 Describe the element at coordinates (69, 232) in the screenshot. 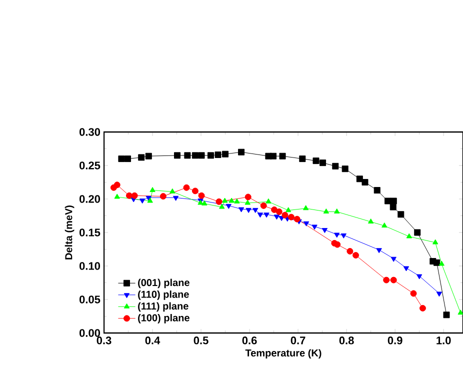

I see `y-axis-title: Delta (meV)` at that location.